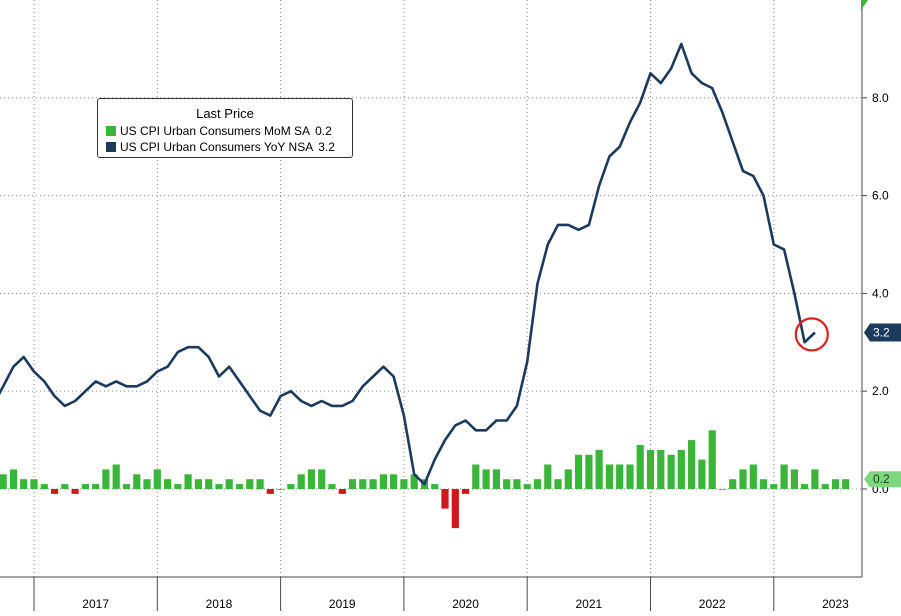 The image size is (901, 616). I want to click on yoy-last-value-tag: 3.2, so click(882, 332).